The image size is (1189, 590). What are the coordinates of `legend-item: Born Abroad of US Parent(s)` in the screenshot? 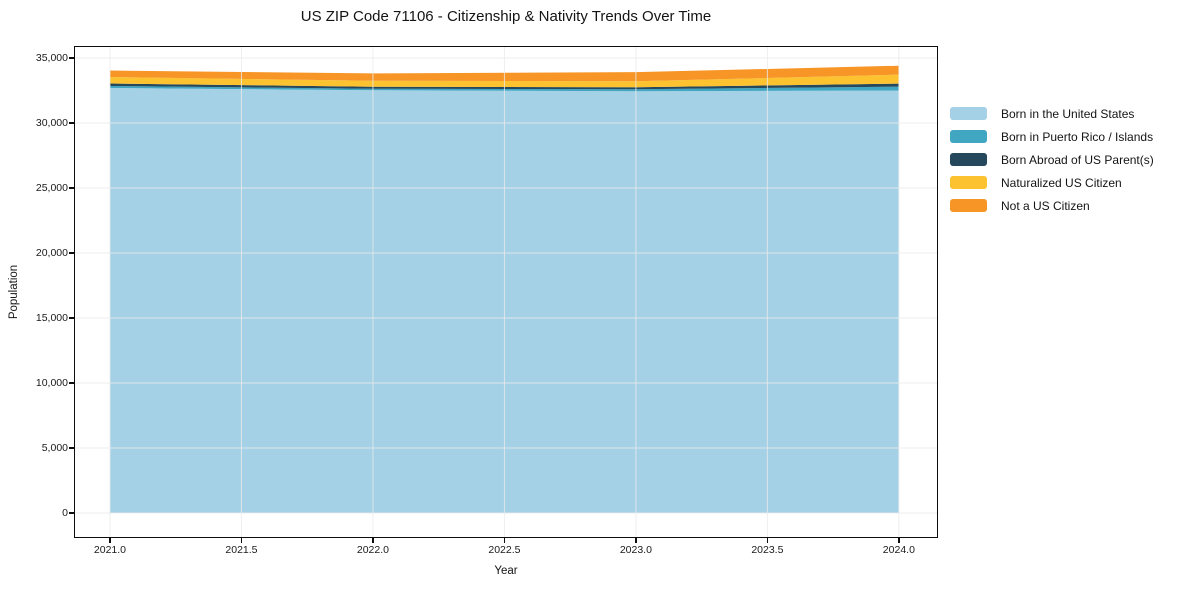 It's located at (1052, 159).